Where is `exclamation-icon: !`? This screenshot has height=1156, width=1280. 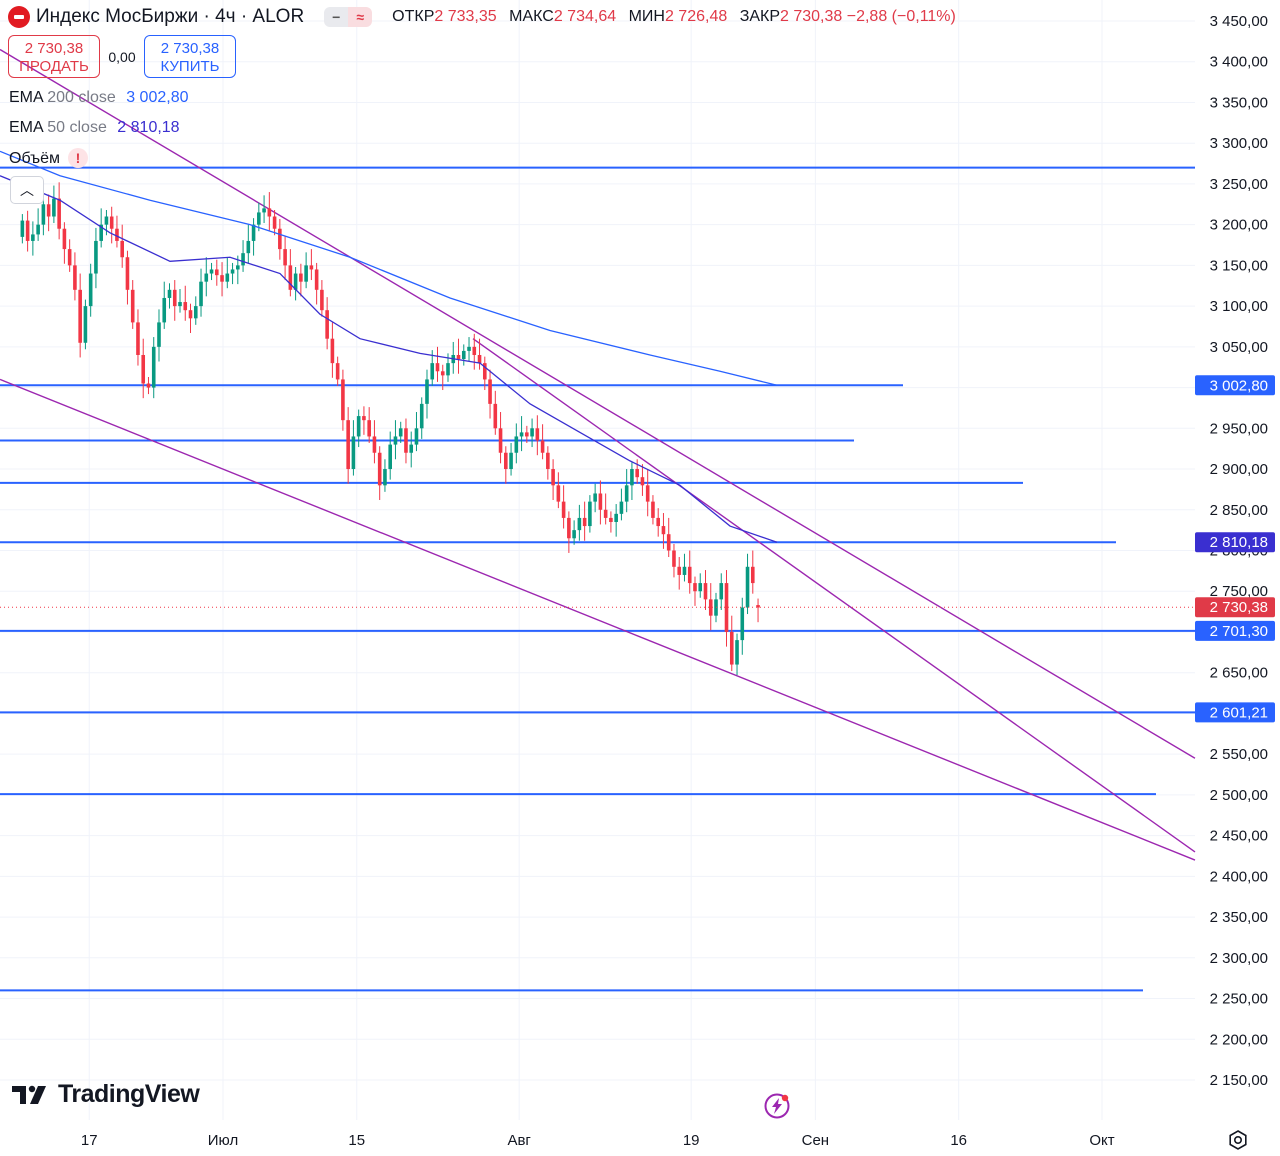
exclamation-icon: ! is located at coordinates (77, 158).